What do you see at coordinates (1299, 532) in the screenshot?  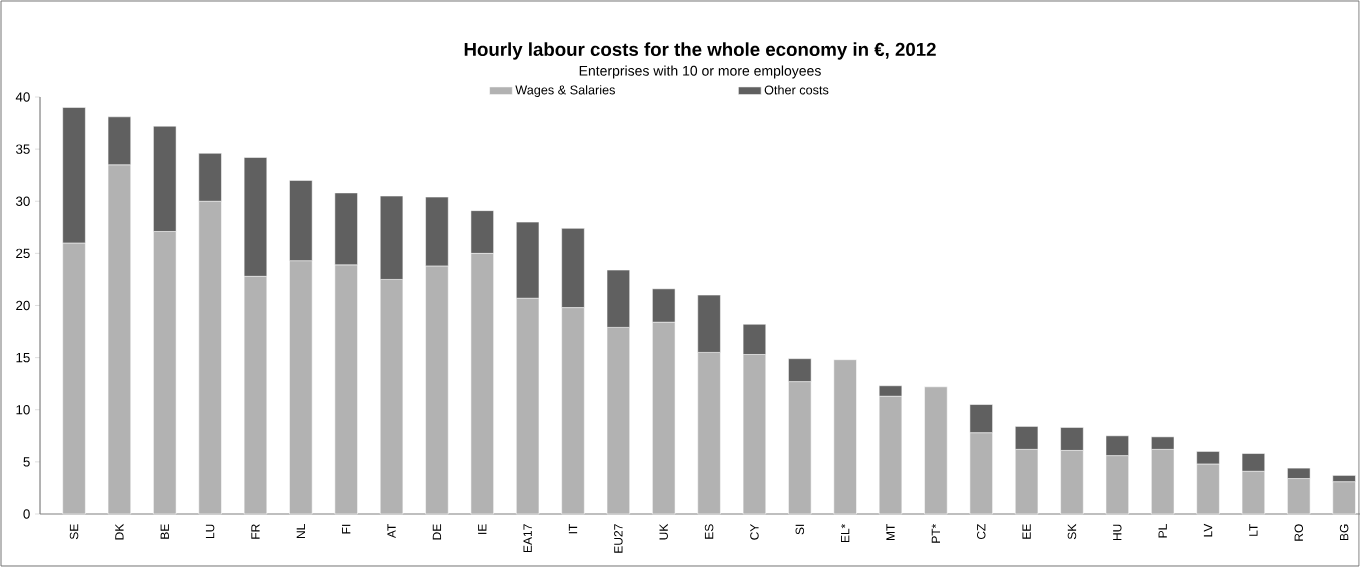 I see `x-tick-label: RO` at bounding box center [1299, 532].